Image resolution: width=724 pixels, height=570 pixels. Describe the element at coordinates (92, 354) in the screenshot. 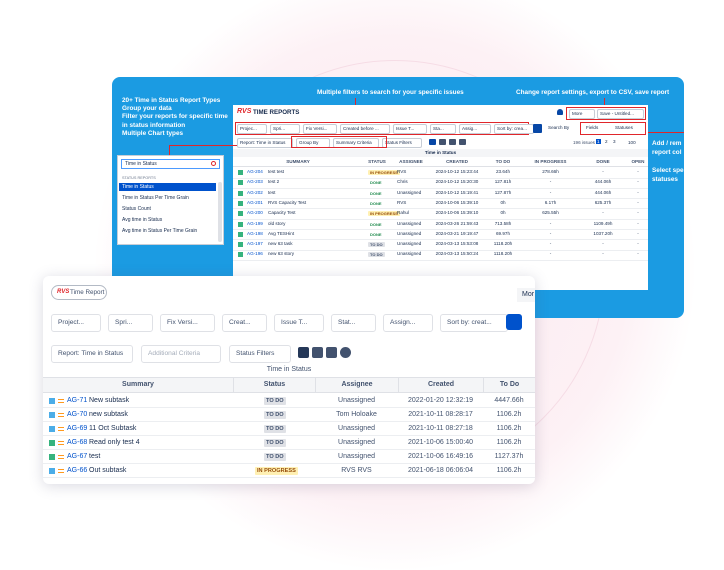

I see `report-select: Report: Time in Status` at that location.